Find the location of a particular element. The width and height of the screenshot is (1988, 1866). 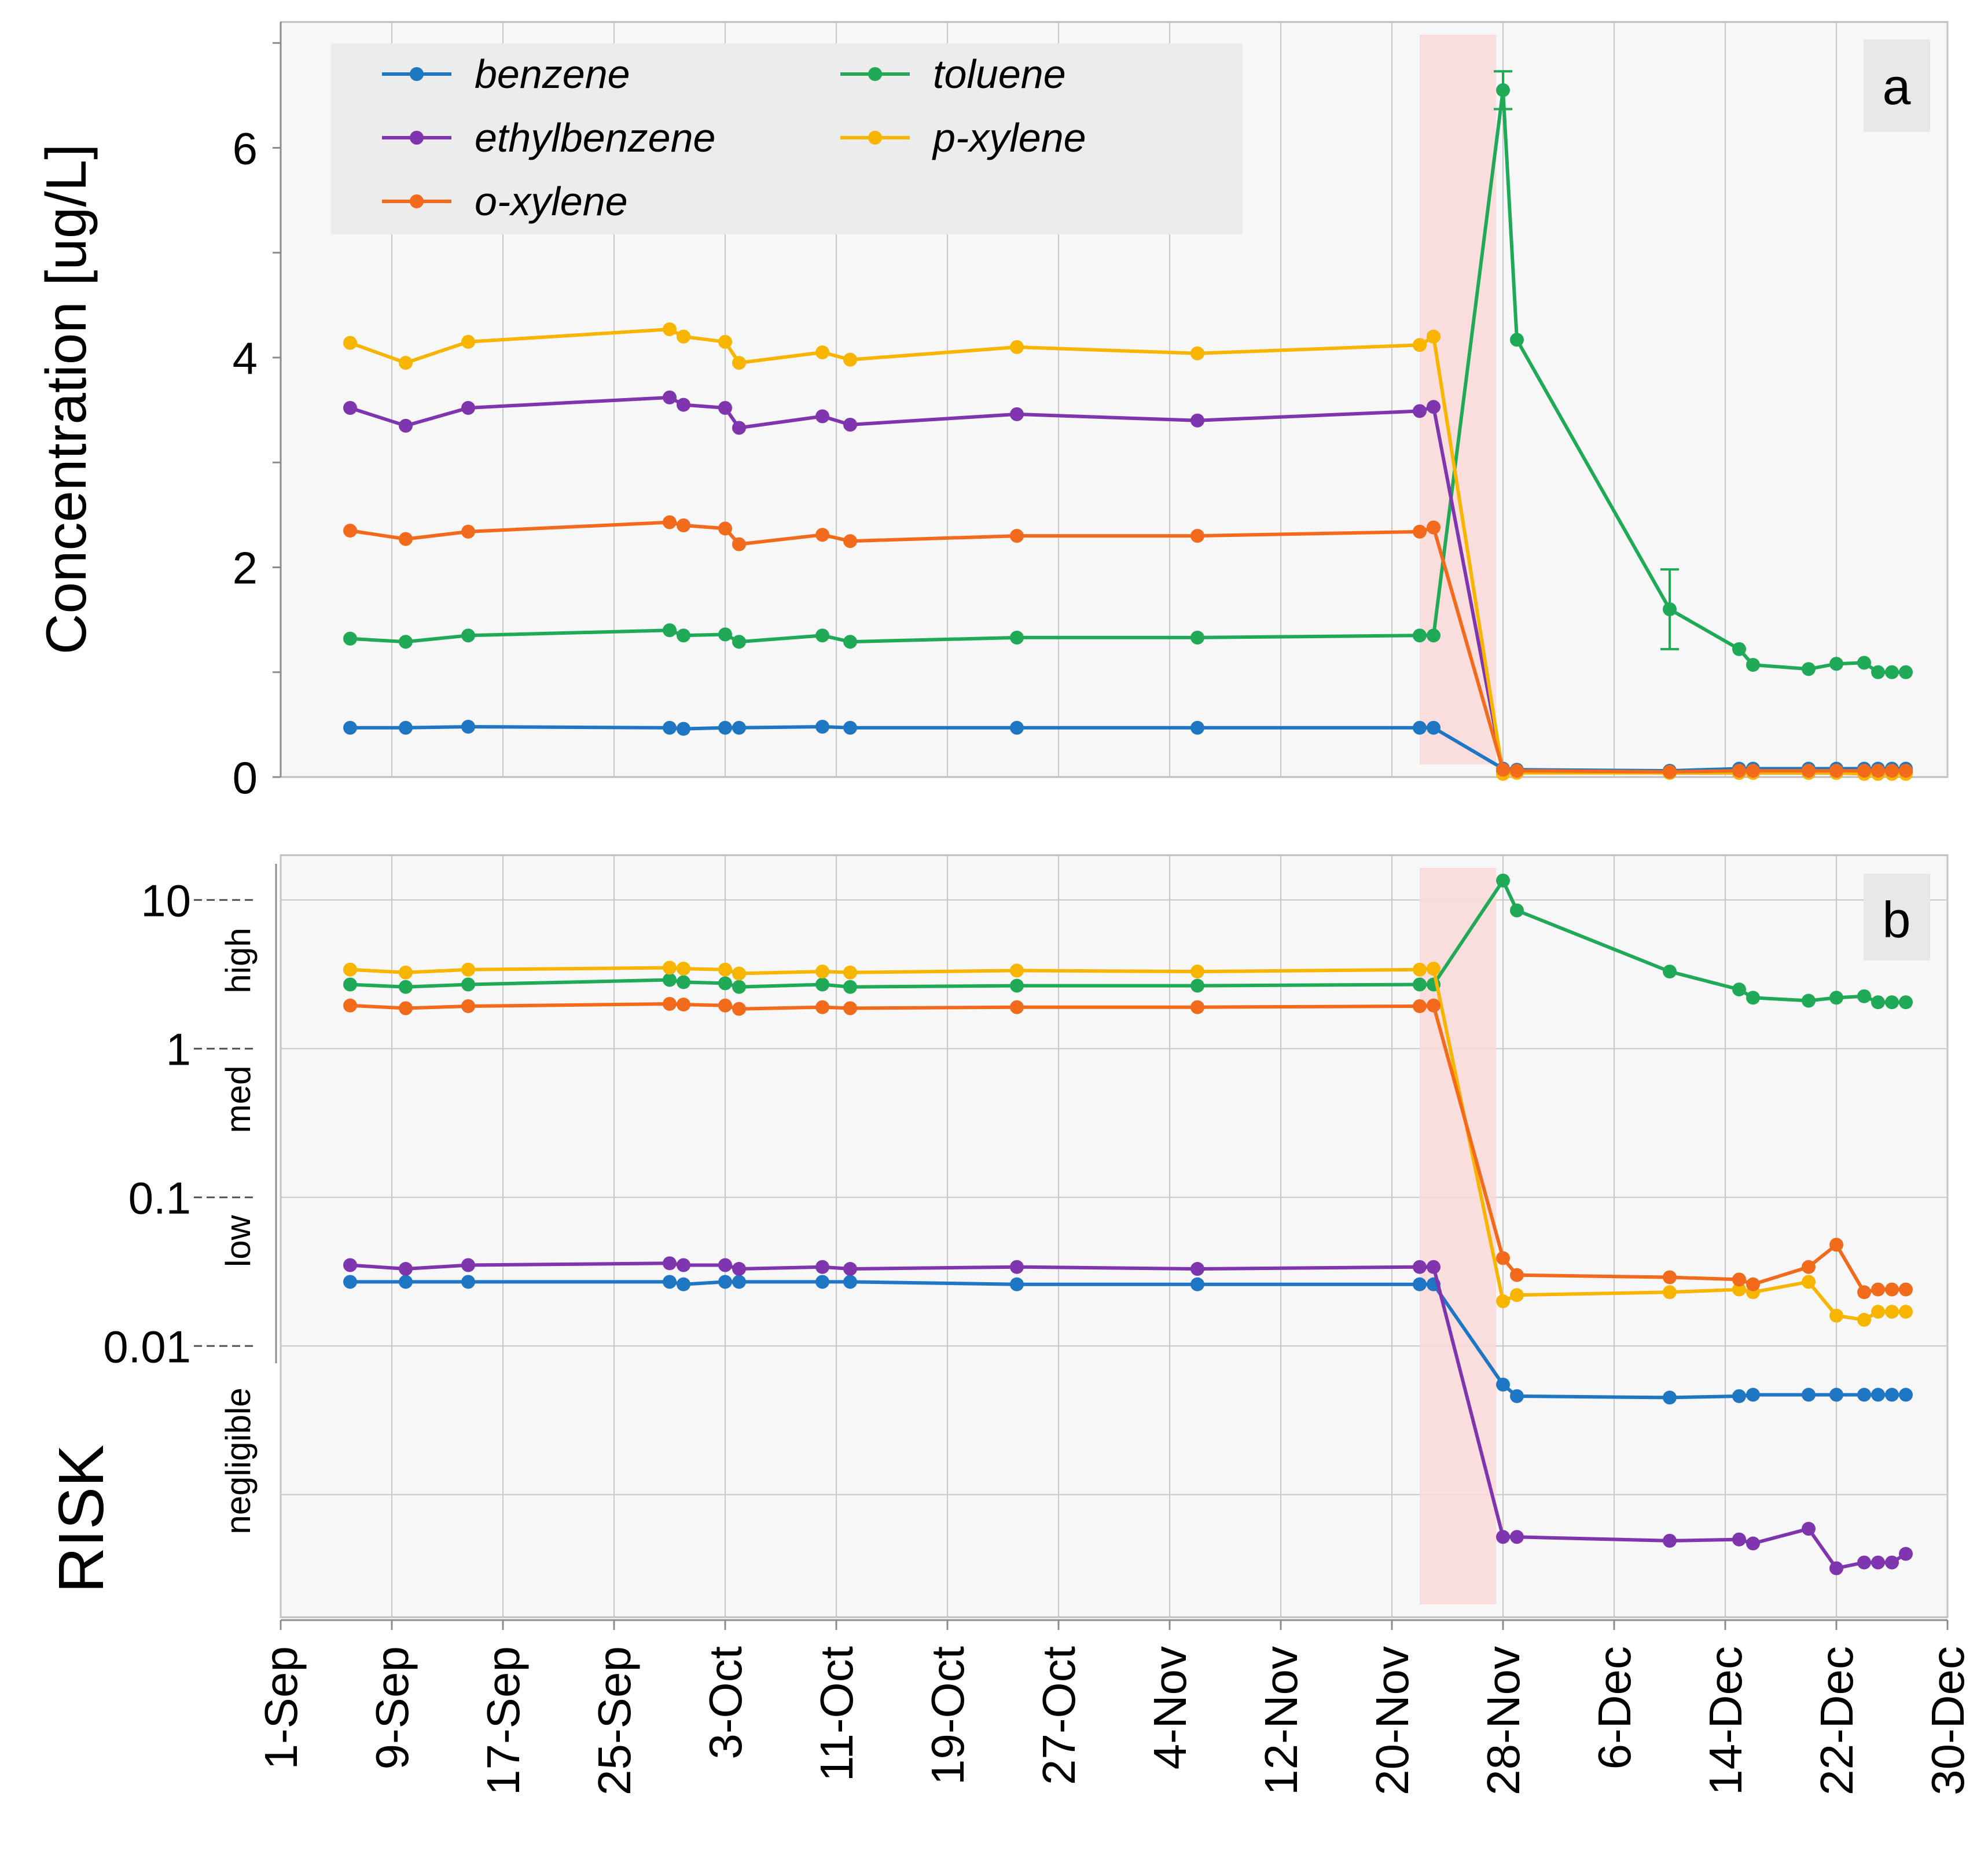

panel-a-errorbar-toluene is located at coordinates (1503, 90).